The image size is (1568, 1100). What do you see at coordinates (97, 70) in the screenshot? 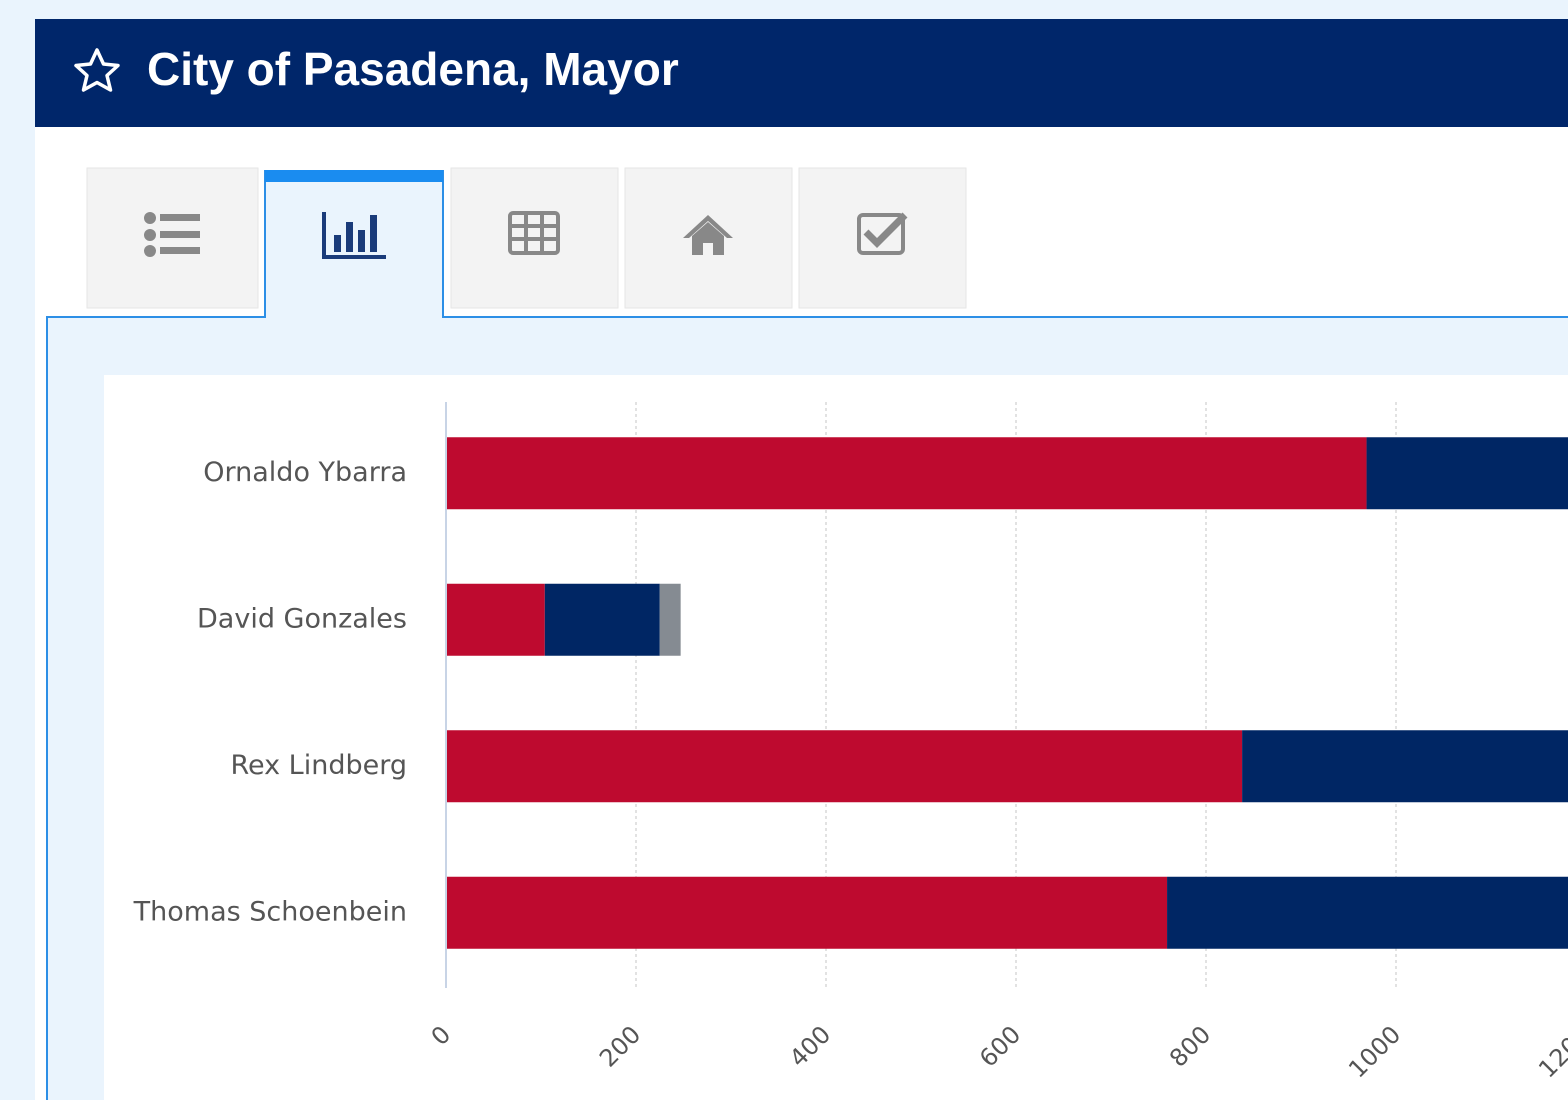
I see `favorite-star` at bounding box center [97, 70].